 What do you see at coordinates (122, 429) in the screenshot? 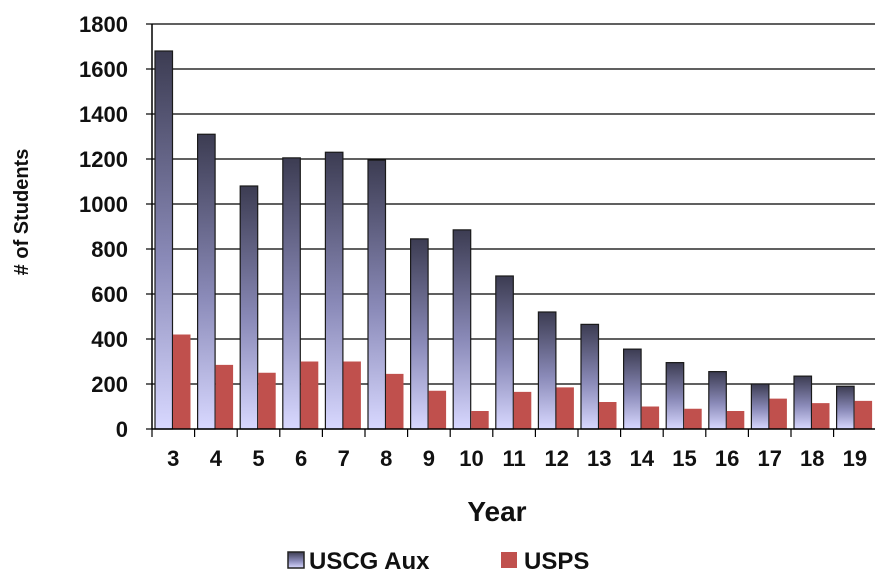
I see `y-tick-label: 0` at bounding box center [122, 429].